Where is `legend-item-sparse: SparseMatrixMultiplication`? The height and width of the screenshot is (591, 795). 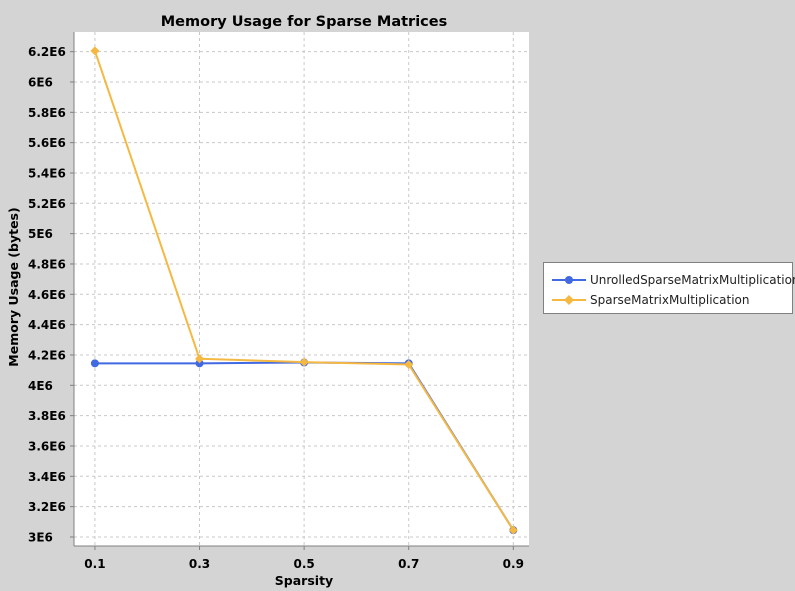 legend-item-sparse: SparseMatrixMultiplication is located at coordinates (647, 300).